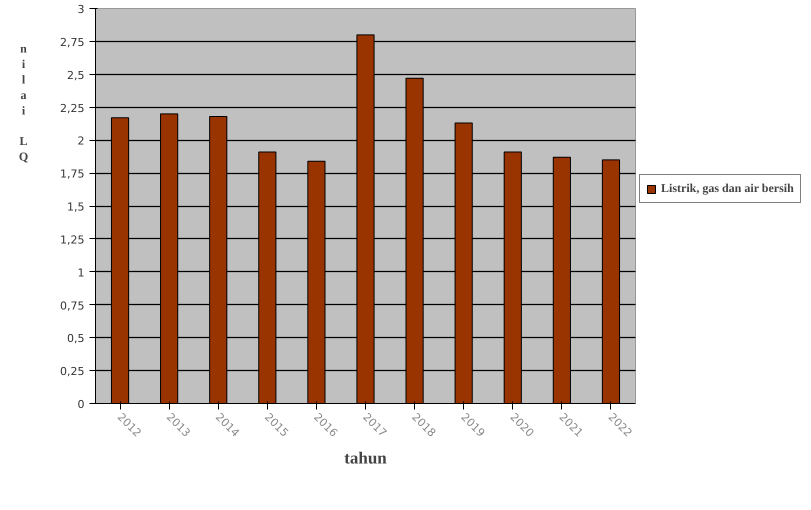  What do you see at coordinates (81, 273) in the screenshot?
I see `y-tick-label: 1` at bounding box center [81, 273].